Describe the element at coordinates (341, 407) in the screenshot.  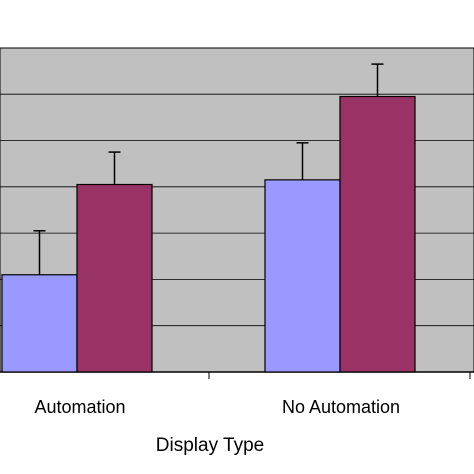
I see `category-label-no-automation: No Automation` at that location.